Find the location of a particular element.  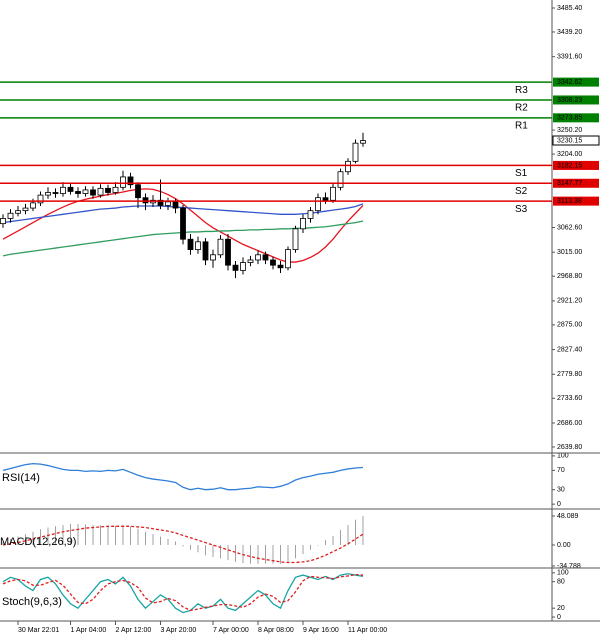

level-name: S1 is located at coordinates (521, 173).